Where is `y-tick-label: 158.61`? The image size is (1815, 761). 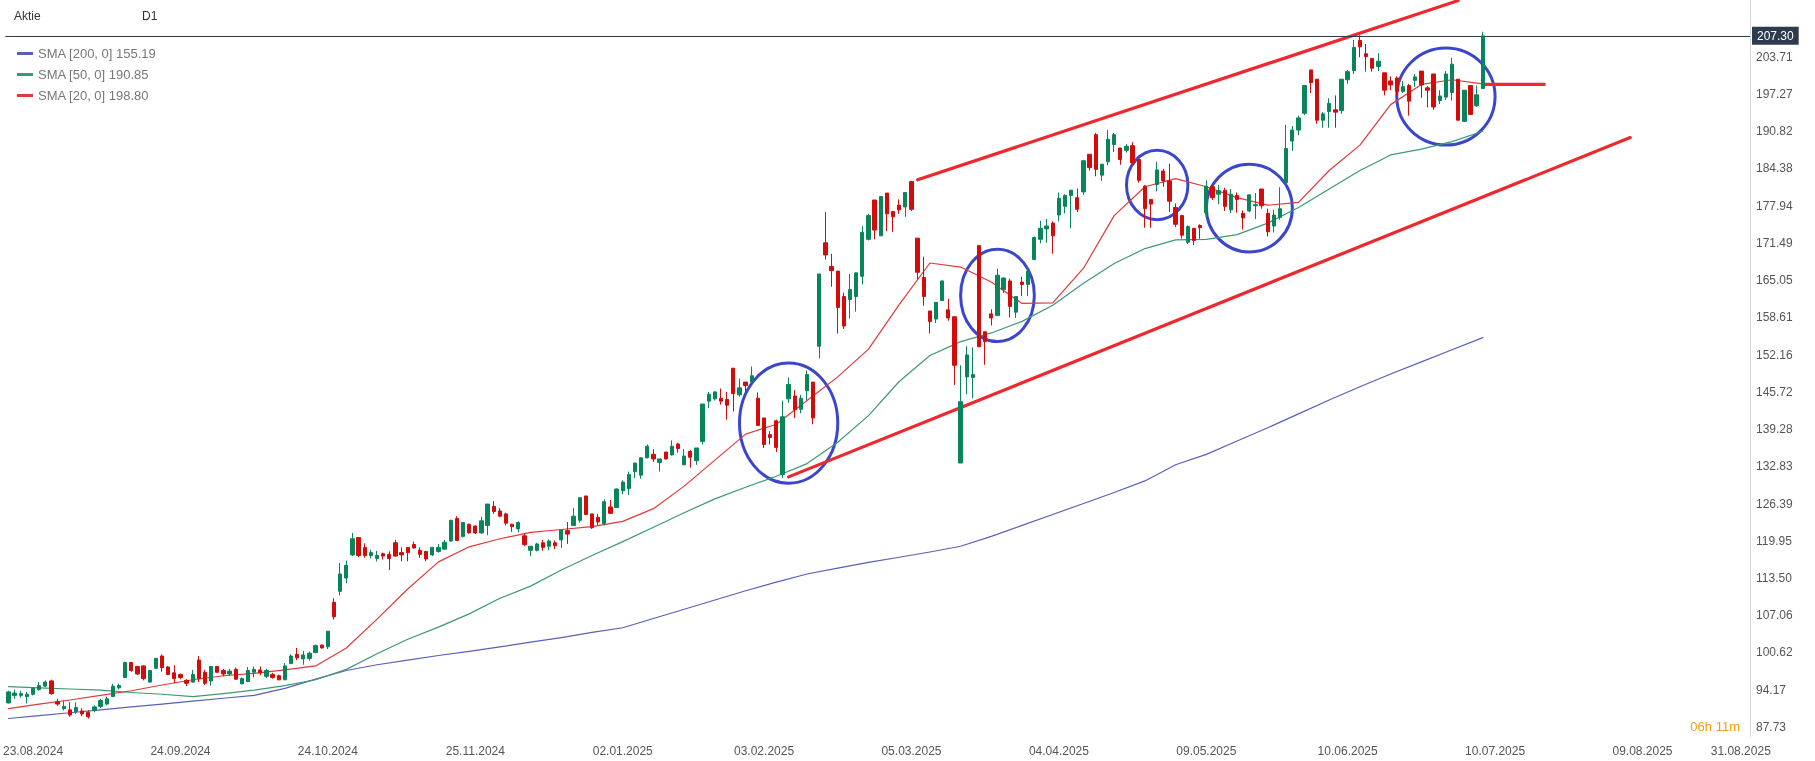
y-tick-label: 158.61 is located at coordinates (1775, 317).